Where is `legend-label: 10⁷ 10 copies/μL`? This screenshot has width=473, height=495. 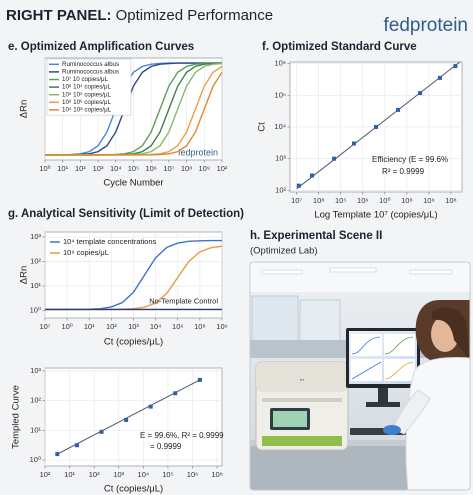 legend-label: 10⁷ 10 copies/μL is located at coordinates (85, 79).